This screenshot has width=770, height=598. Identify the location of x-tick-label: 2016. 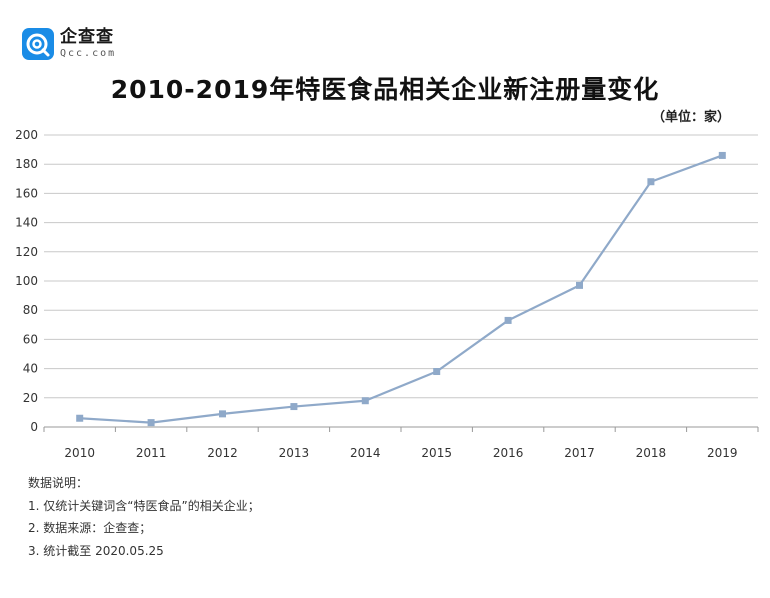
(508, 453).